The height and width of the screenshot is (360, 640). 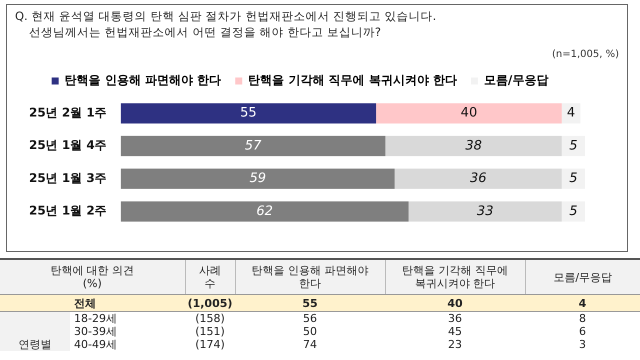 What do you see at coordinates (67, 145) in the screenshot?
I see `y-tick-label: 25년 1월 4주` at bounding box center [67, 145].